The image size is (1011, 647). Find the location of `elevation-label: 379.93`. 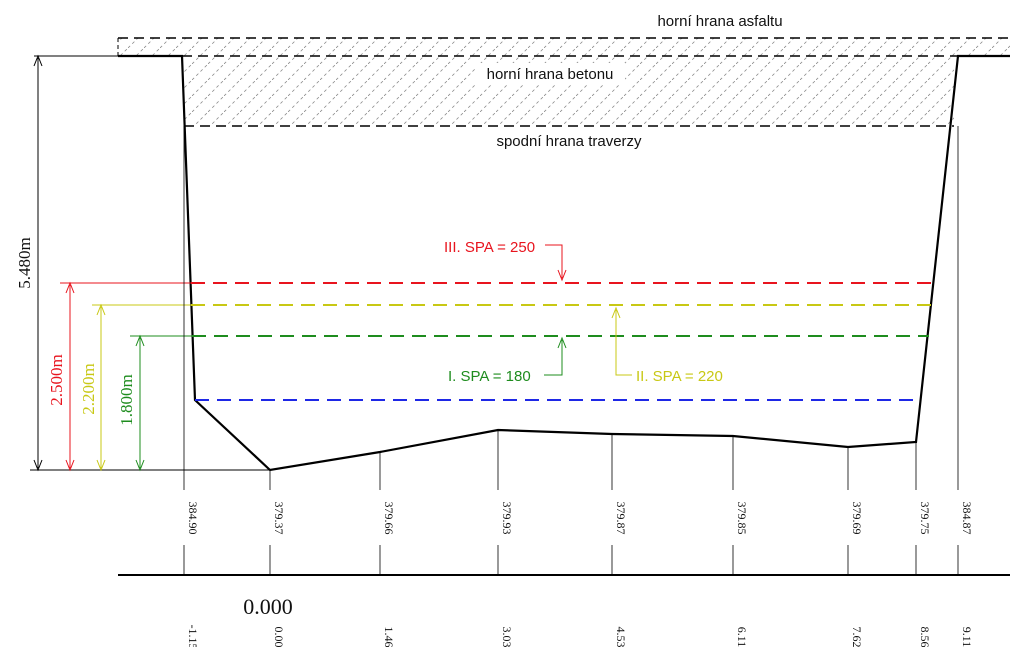

elevation-label: 379.93 is located at coordinates (507, 518).